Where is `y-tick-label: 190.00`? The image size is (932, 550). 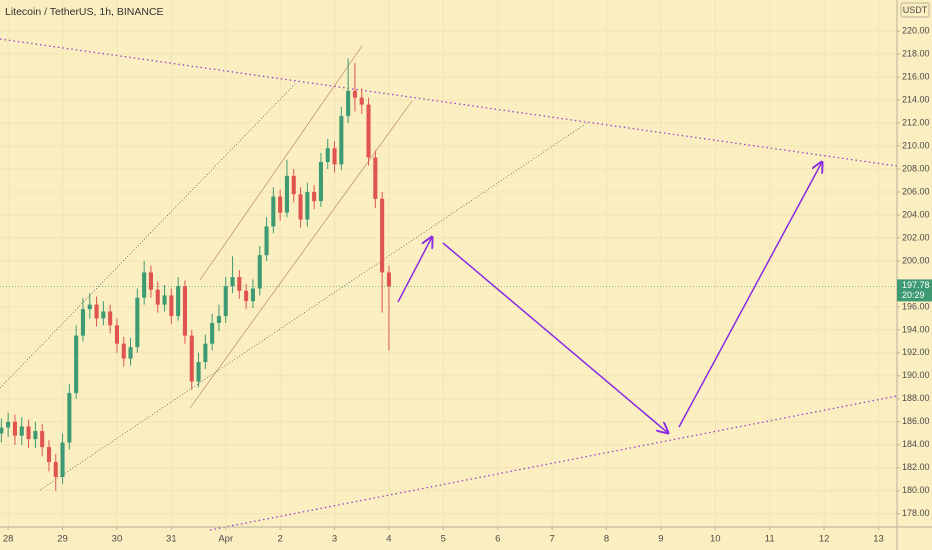
y-tick-label: 190.00 is located at coordinates (916, 375).